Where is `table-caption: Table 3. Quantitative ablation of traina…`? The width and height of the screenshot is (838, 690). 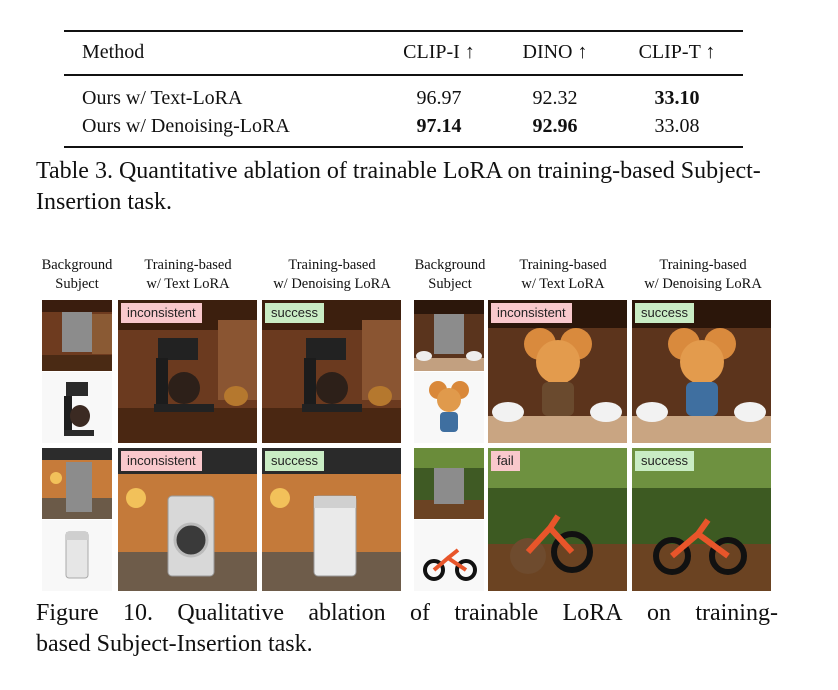
table-caption: Table 3. Quantitative ablation of traina… is located at coordinates (398, 186).